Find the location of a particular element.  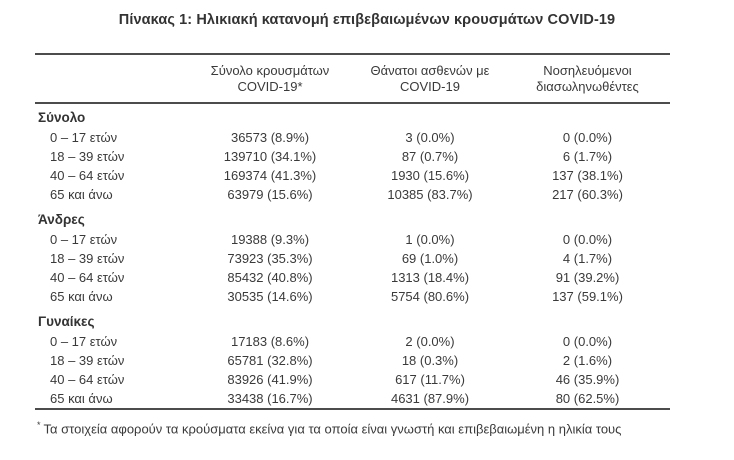

cell-deaths: 18 (0.3%) is located at coordinates (430, 360).